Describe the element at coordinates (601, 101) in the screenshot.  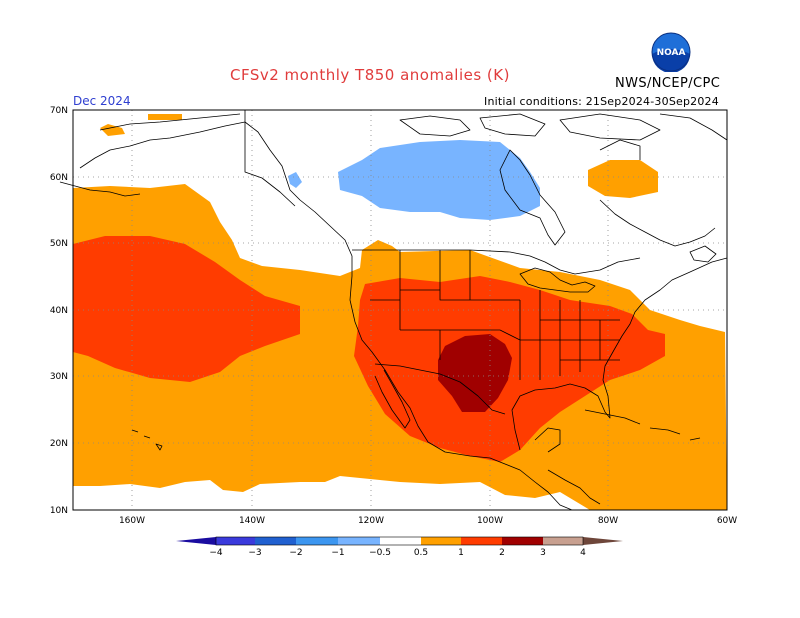
I see `initial-conditions: Initial conditions: 21Sep2024-30Sep2024` at that location.